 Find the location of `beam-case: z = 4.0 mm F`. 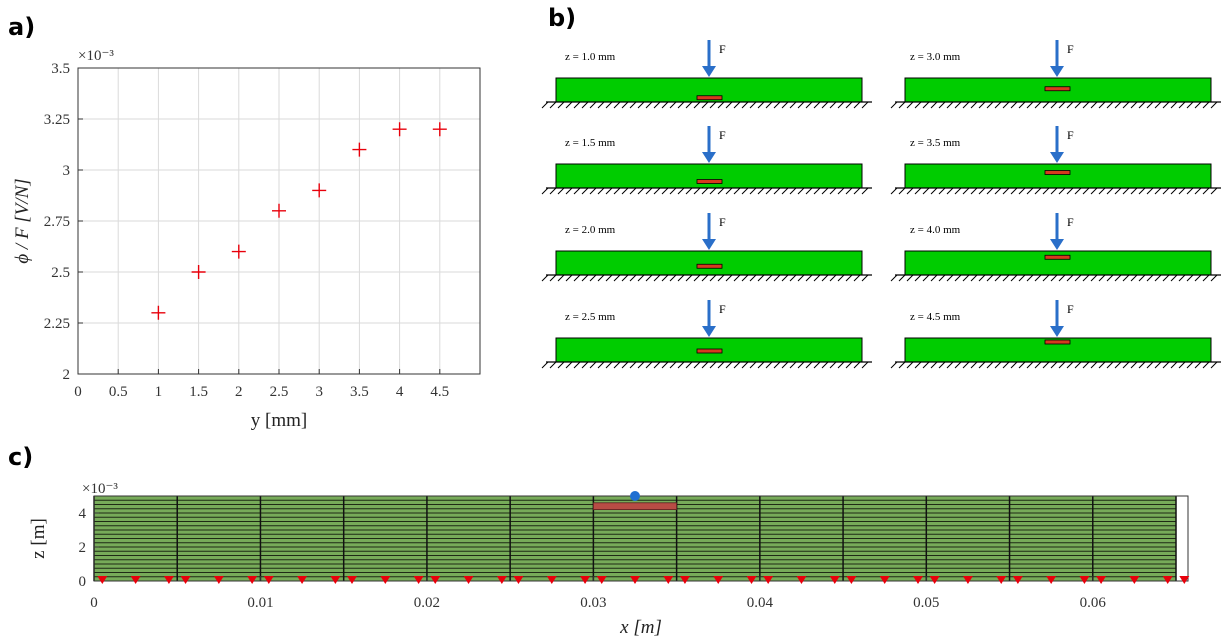

beam-case: z = 4.0 mm F is located at coordinates (1055, 247).